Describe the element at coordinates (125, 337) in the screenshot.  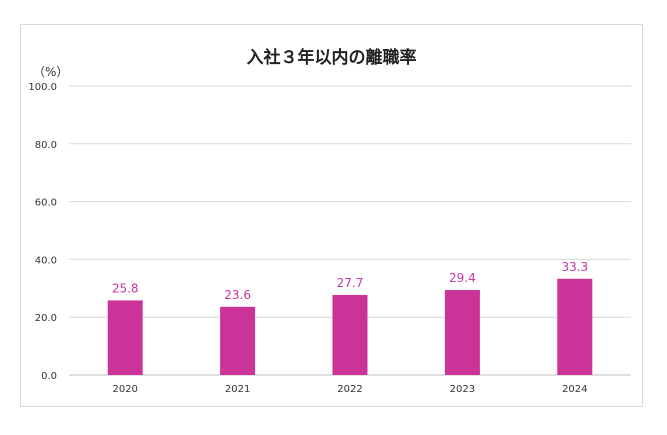
I see `bar-2020` at that location.